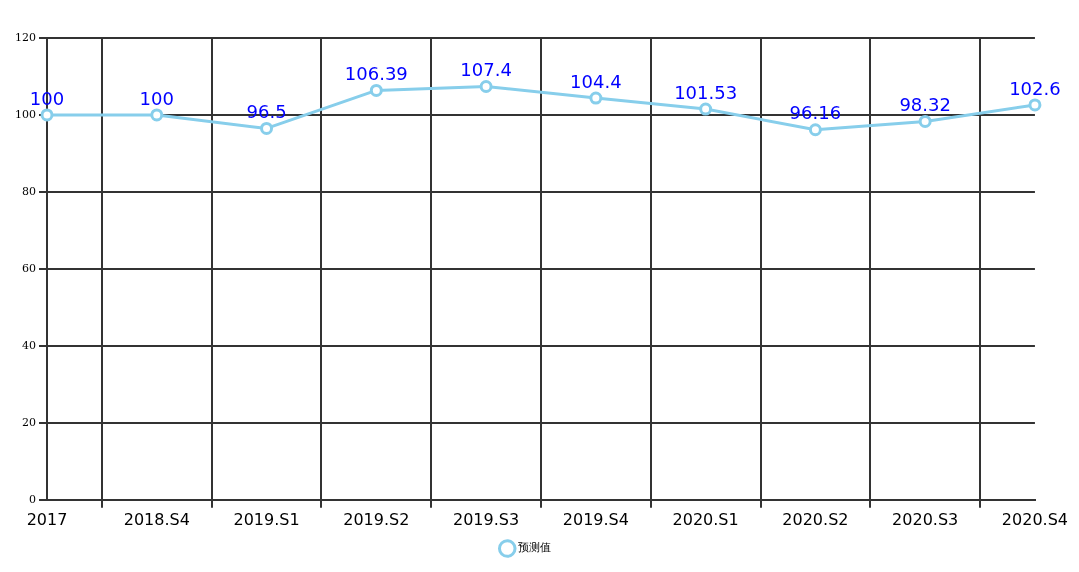  Describe the element at coordinates (925, 519) in the screenshot. I see `x-tick-label: 2020.S3` at that location.